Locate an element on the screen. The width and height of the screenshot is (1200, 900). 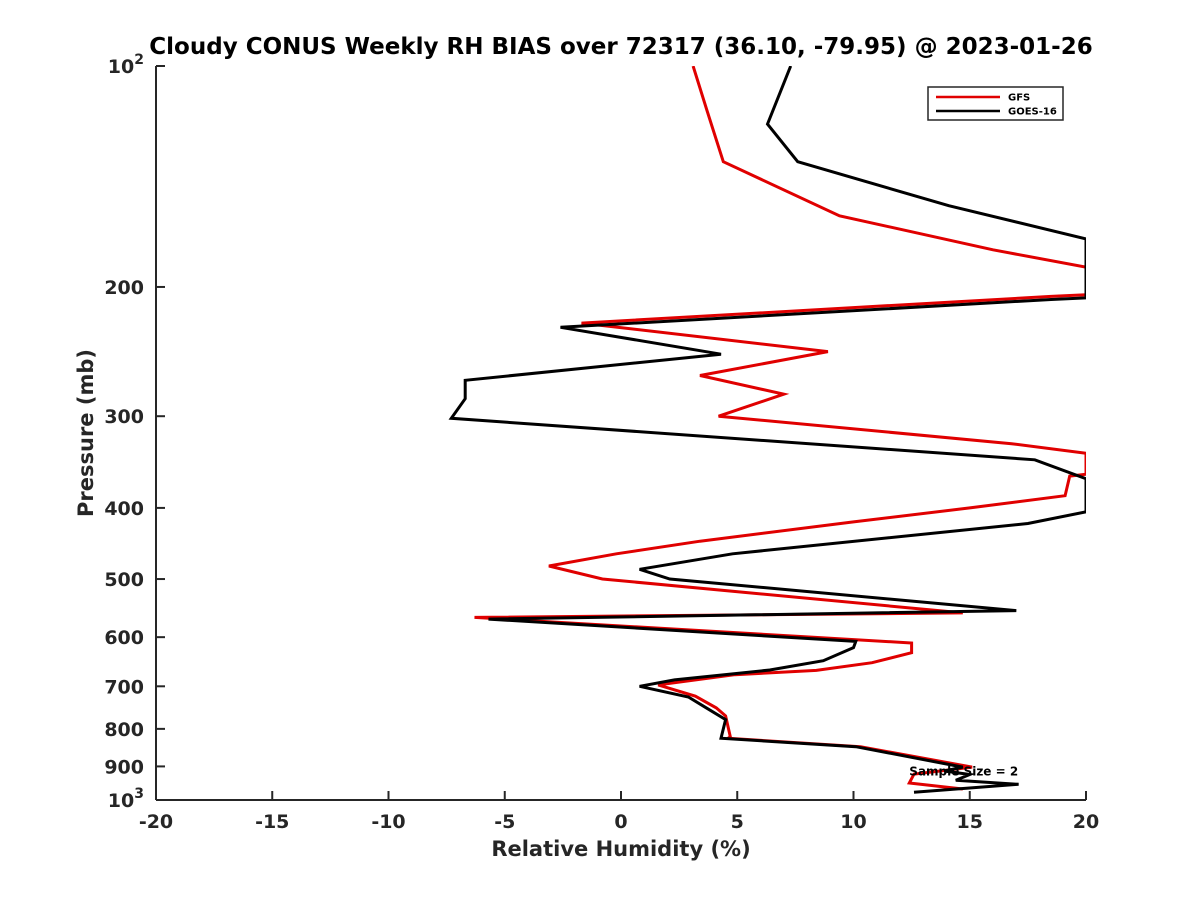
x-tick-label: -15 is located at coordinates (272, 822).